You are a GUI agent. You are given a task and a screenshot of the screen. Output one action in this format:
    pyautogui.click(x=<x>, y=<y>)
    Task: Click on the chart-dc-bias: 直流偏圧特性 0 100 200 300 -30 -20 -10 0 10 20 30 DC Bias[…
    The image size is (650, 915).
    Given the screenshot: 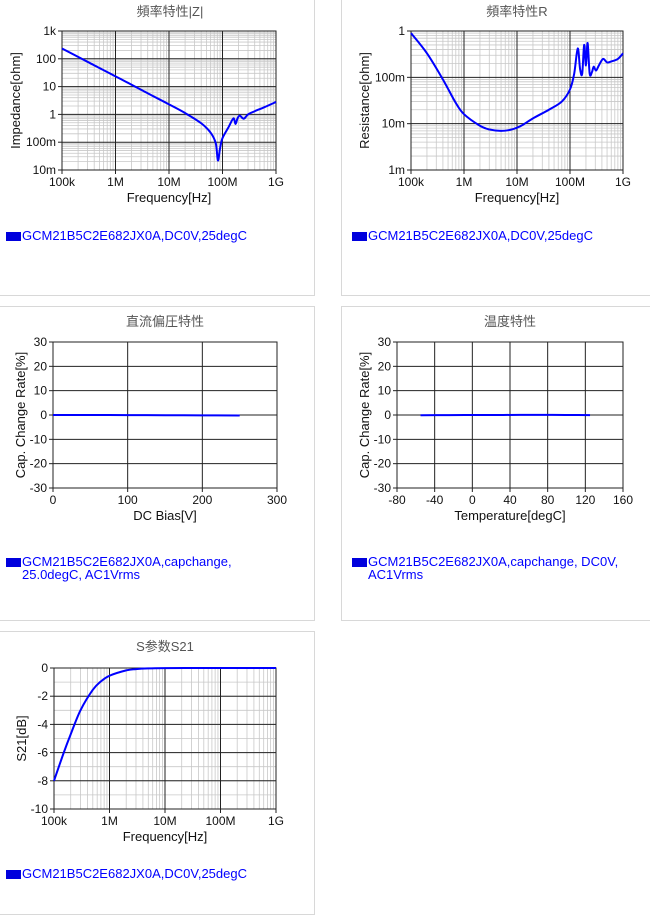 What is the action you would take?
    pyautogui.click(x=160, y=417)
    